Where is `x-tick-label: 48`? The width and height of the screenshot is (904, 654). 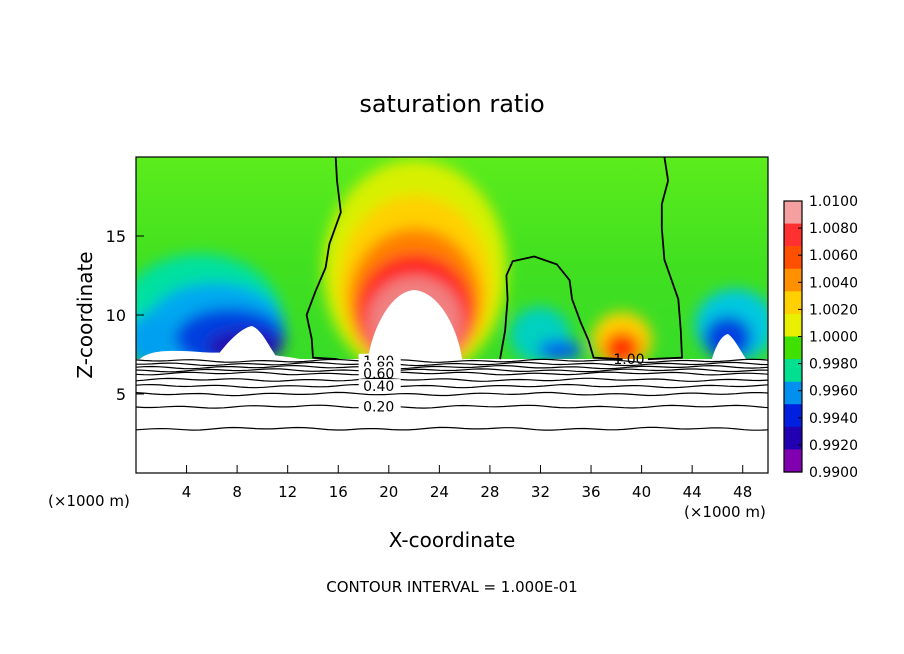 x-tick-label: 48 is located at coordinates (742, 492).